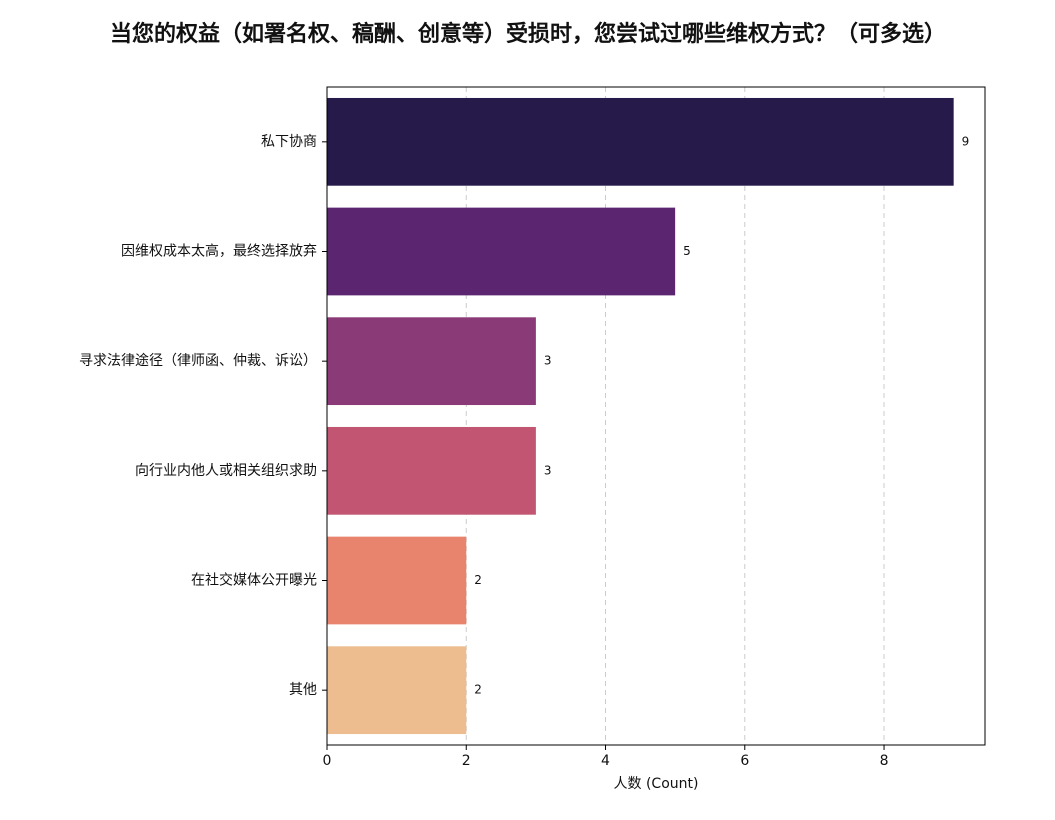 The width and height of the screenshot is (1055, 820). I want to click on y-tick-label: 寻求法律途径（律师函、仲裁、诉讼）, so click(198, 360).